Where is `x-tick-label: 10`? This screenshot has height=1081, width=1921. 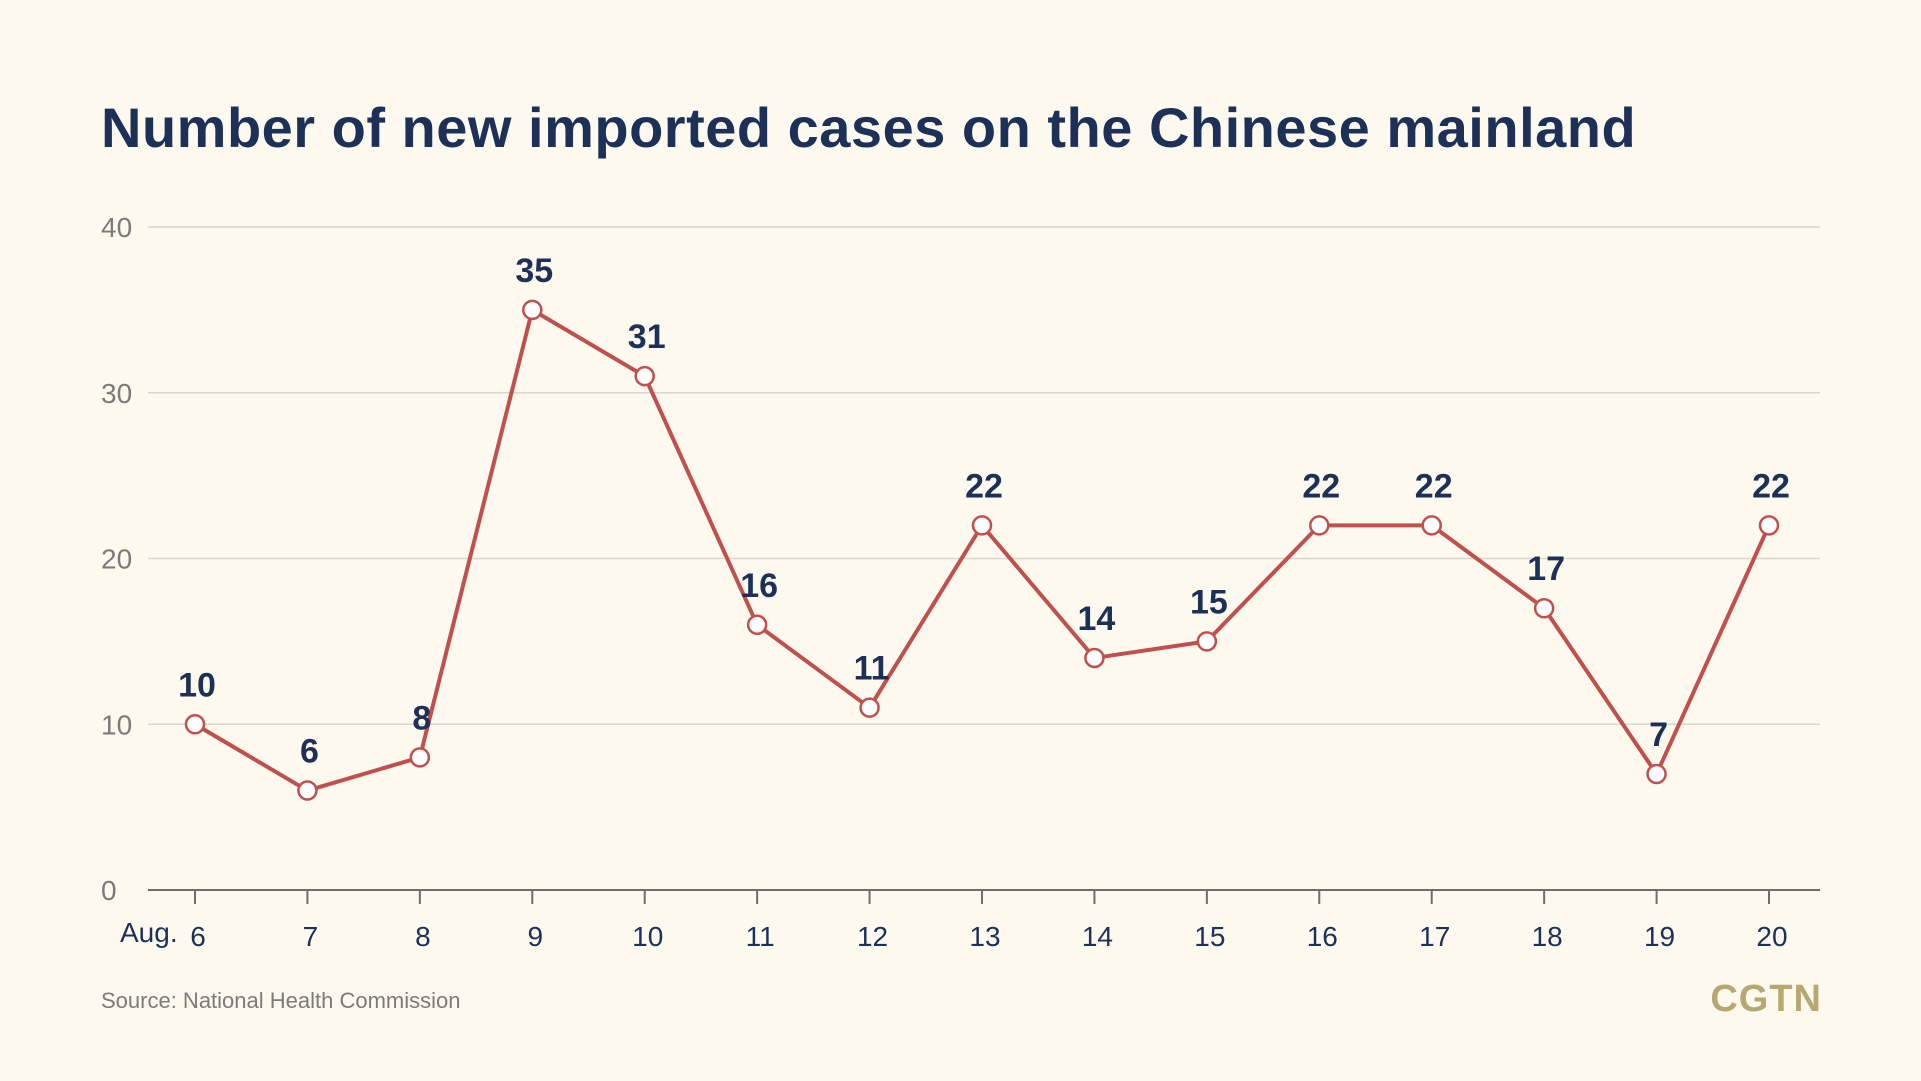 x-tick-label: 10 is located at coordinates (647, 936).